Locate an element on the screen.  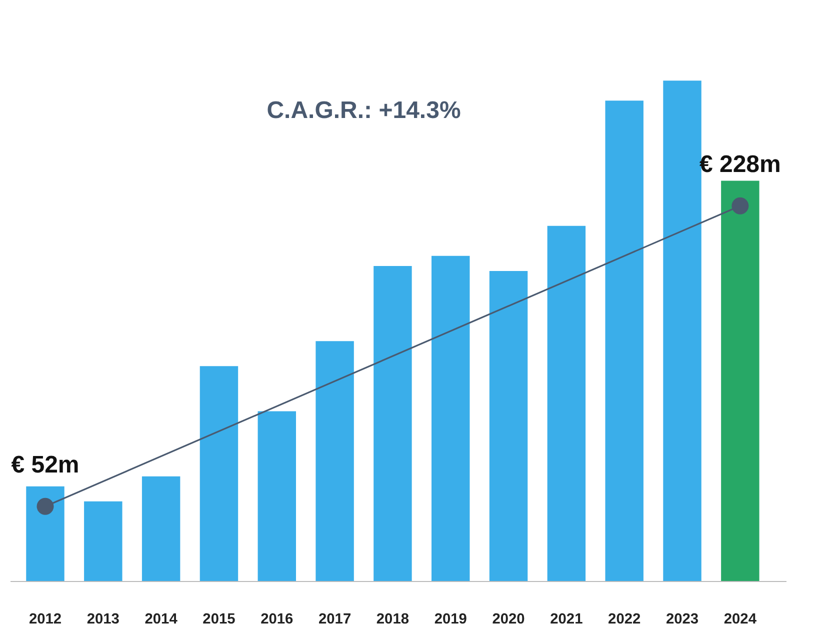
x-tick-label: 2020 is located at coordinates (508, 619).